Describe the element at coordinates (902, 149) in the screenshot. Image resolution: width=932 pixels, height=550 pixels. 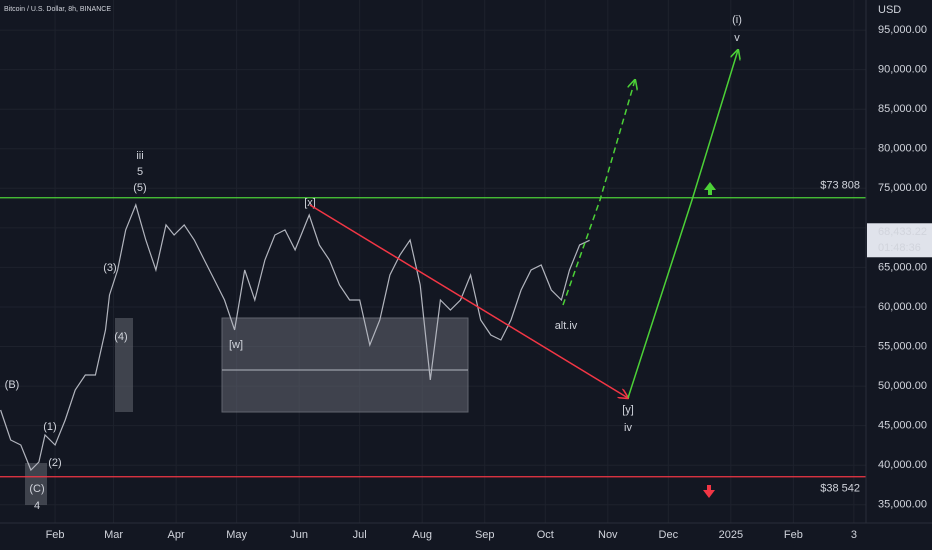
I see `y-tick-label: 80,000.00` at that location.